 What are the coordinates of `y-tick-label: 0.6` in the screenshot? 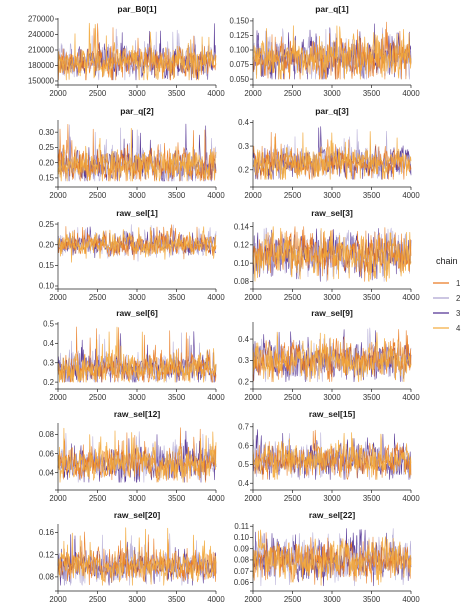 It's located at (243, 445).